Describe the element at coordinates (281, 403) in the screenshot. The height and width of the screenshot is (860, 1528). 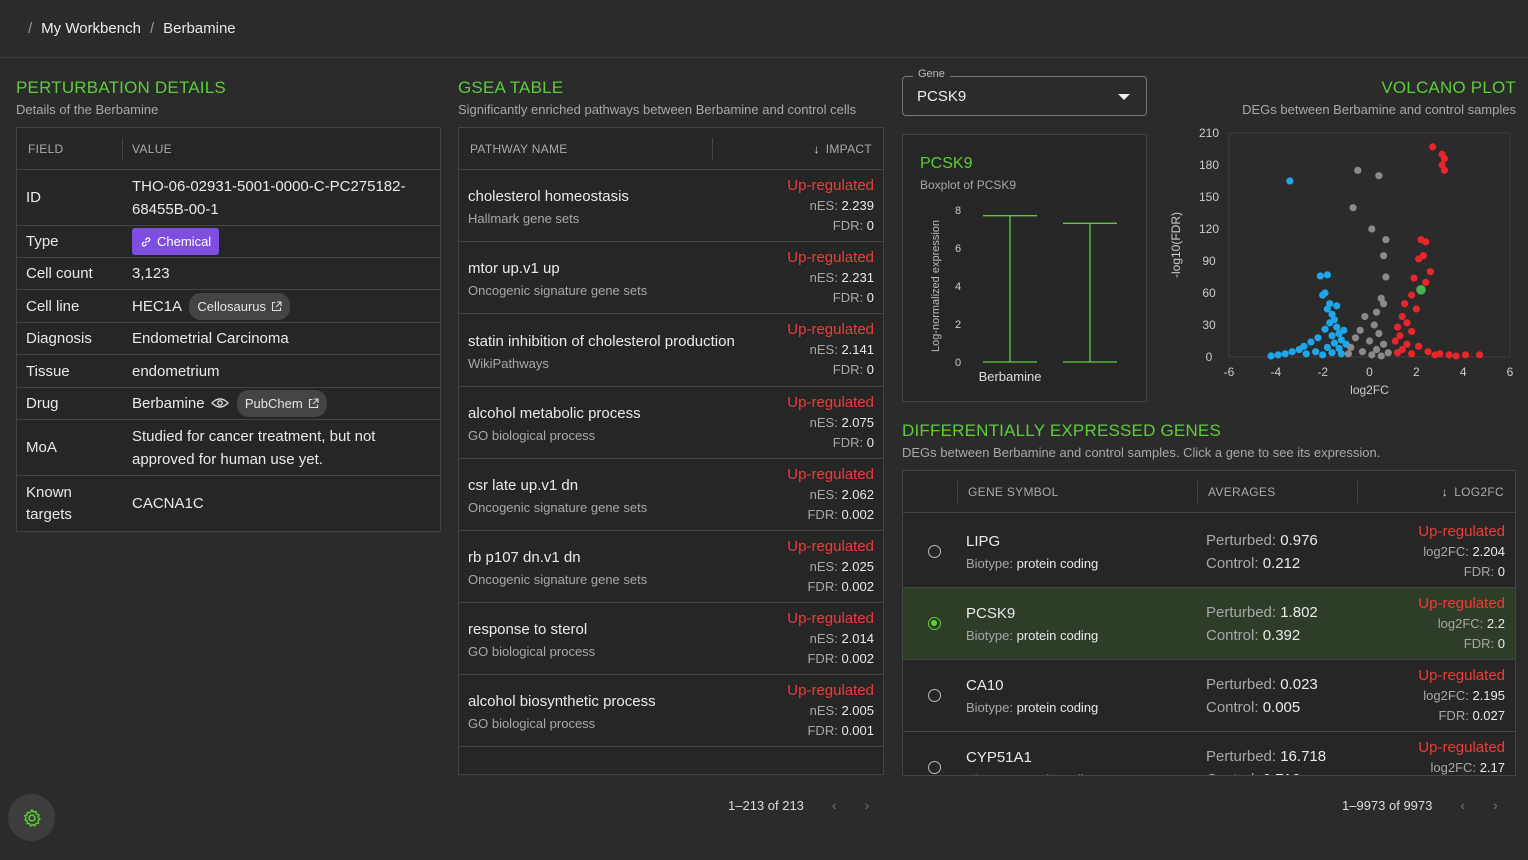
I see `pubchem-link: PubChem` at that location.